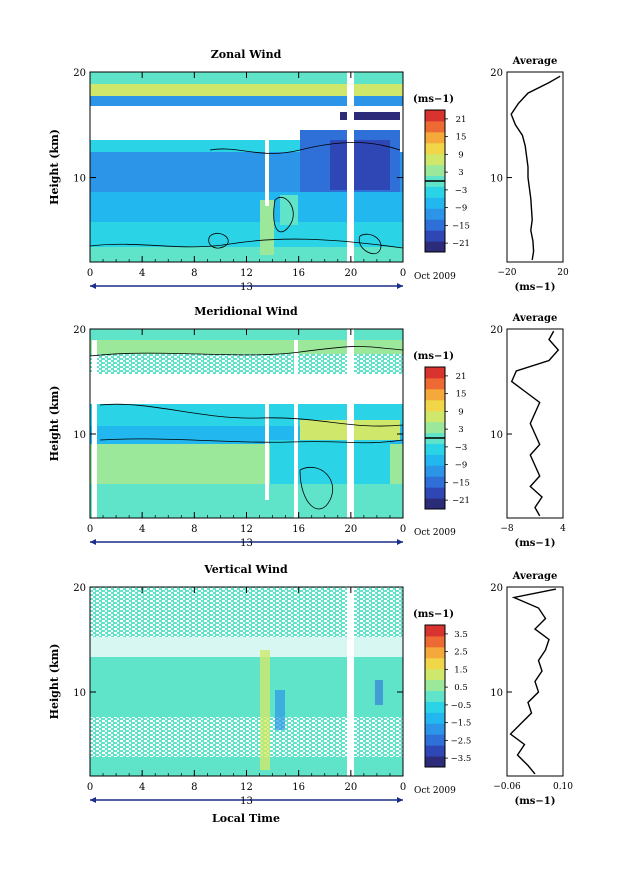 The image size is (620, 873). Describe the element at coordinates (535, 423) in the screenshot. I see `profile-frame` at that location.